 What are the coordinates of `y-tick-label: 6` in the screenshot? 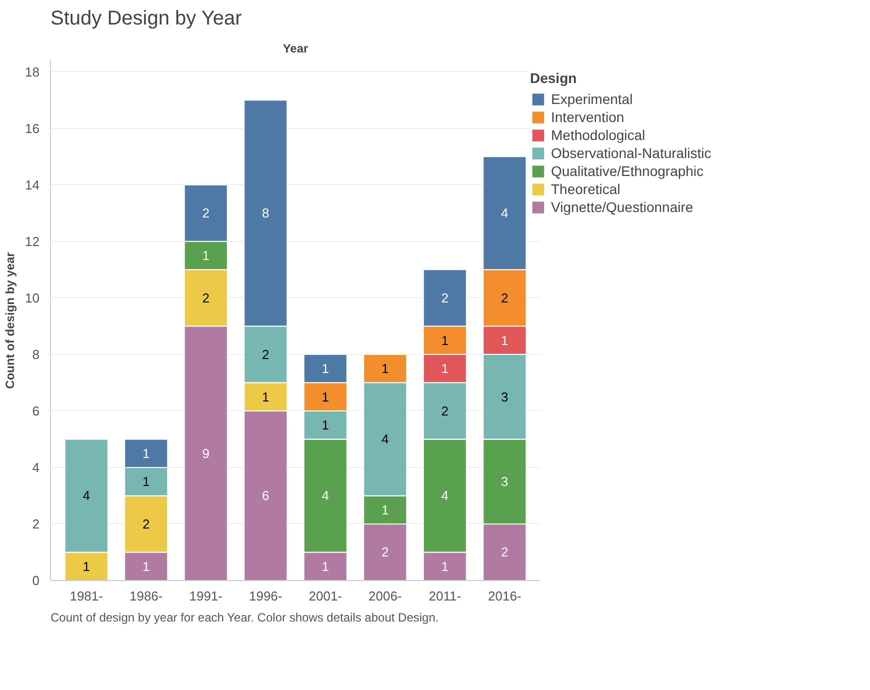 It's located at (36, 410).